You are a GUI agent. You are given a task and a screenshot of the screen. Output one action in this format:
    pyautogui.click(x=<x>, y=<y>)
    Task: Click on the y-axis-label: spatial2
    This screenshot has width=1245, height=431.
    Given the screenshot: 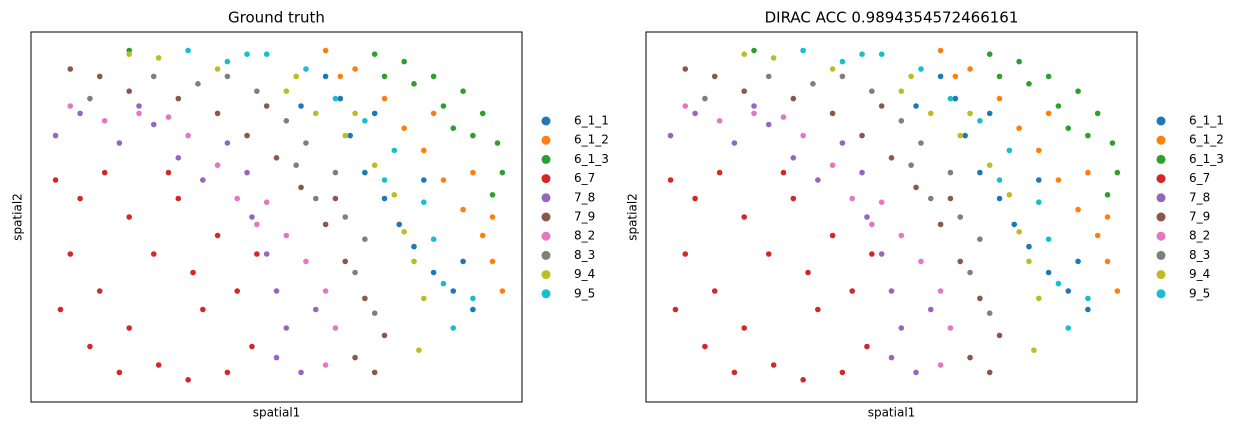 What is the action you would take?
    pyautogui.click(x=633, y=217)
    